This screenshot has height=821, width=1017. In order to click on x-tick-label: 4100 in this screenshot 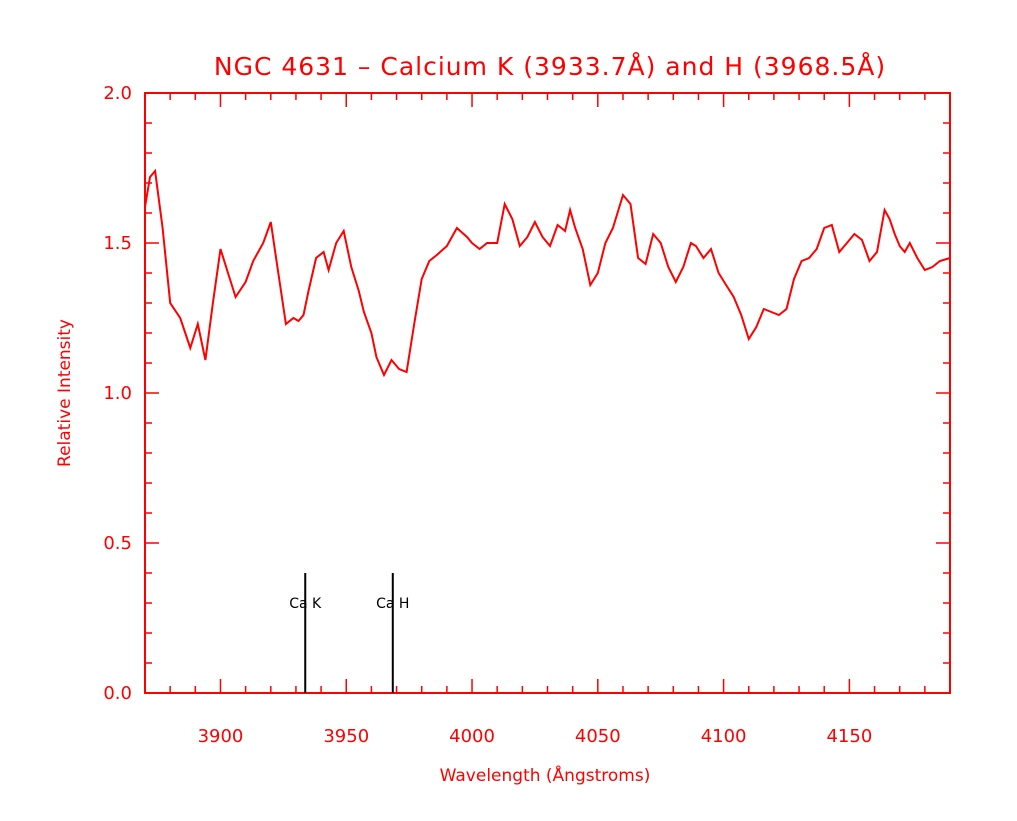, I will do `click(724, 736)`.